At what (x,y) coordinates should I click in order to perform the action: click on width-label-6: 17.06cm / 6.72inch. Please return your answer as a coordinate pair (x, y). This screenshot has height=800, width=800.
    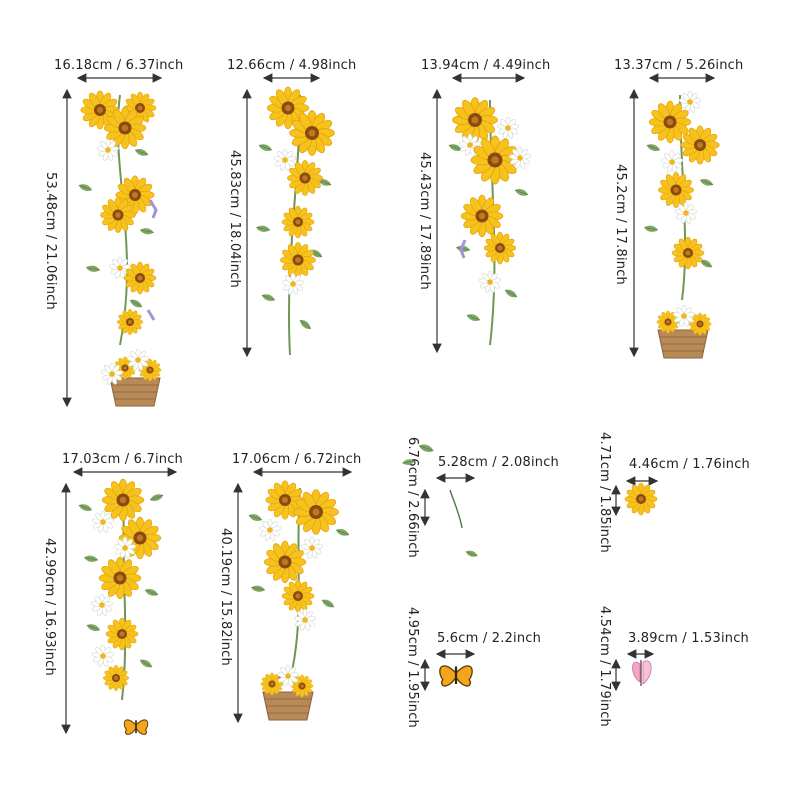
    Looking at the image, I should click on (297, 459).